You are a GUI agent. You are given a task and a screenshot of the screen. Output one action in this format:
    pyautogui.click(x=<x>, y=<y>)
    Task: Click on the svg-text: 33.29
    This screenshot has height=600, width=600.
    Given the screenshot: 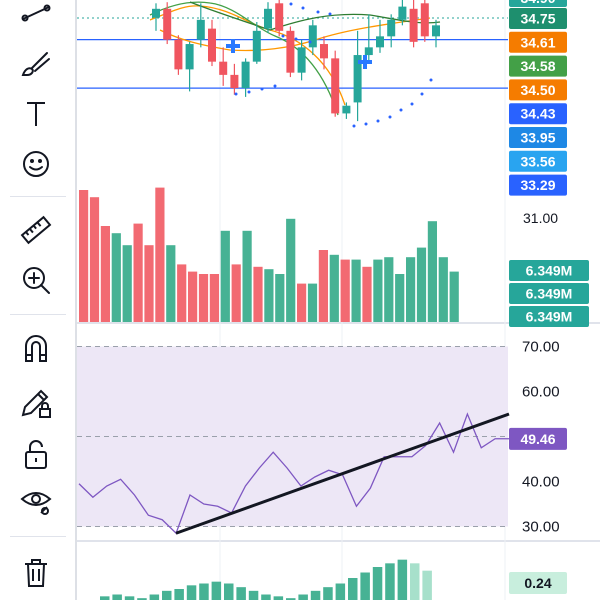 What is the action you would take?
    pyautogui.click(x=537, y=185)
    